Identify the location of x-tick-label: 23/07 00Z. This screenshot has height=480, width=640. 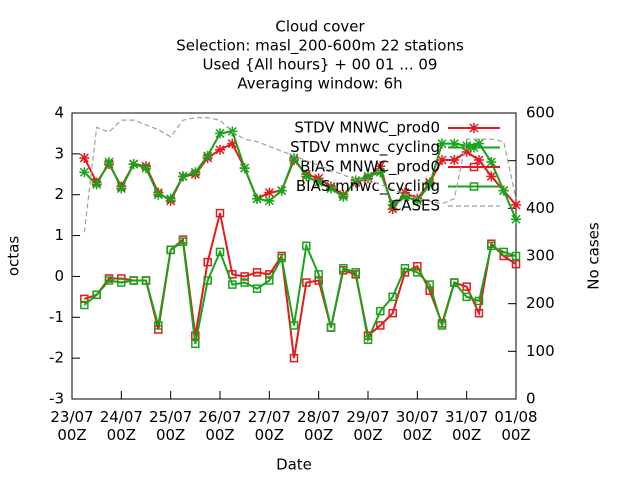
(71, 426).